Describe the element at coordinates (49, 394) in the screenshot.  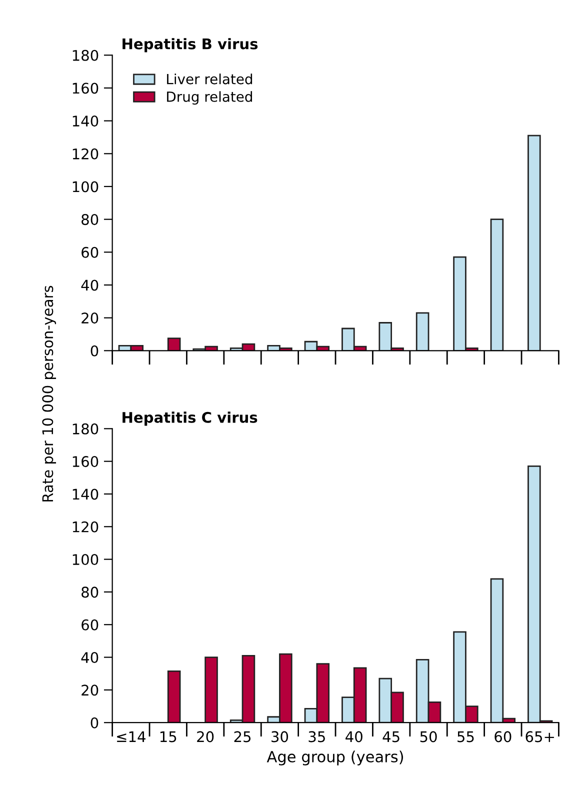
I see `y-axis-title: Rate per 10 000 person-years` at that location.